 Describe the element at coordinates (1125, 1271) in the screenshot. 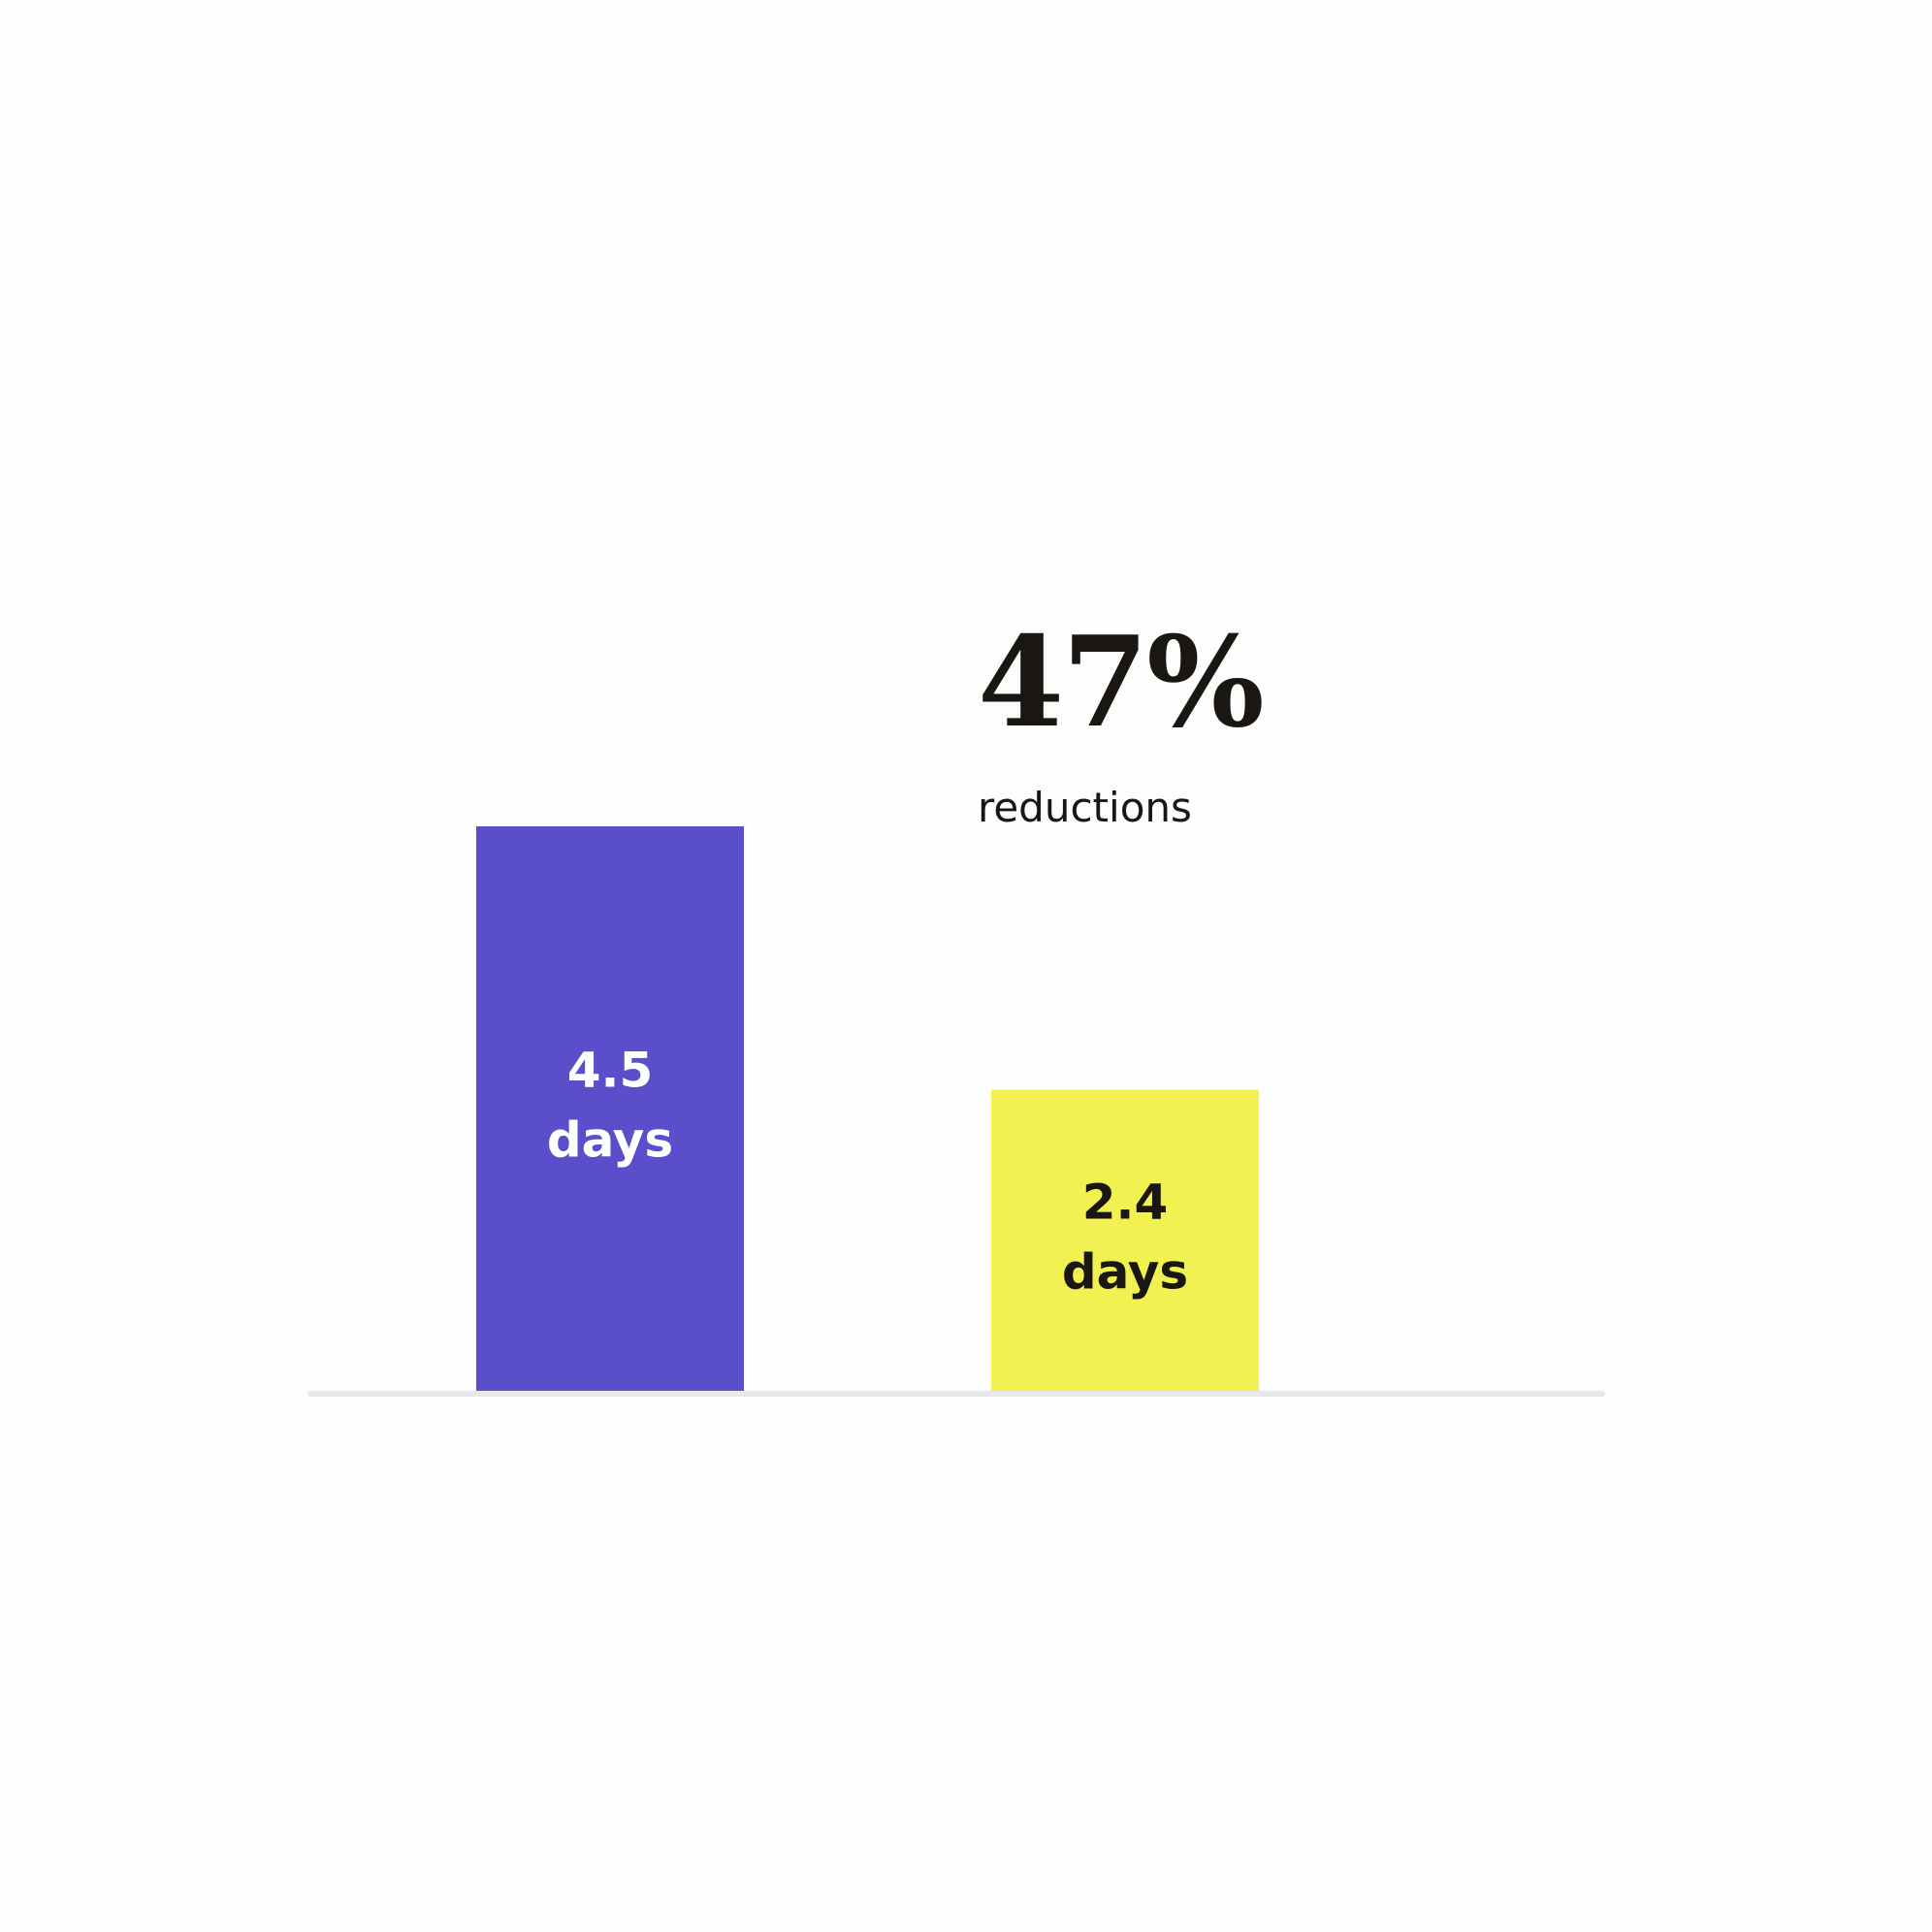

I see `bar-2-label-unit: days` at that location.